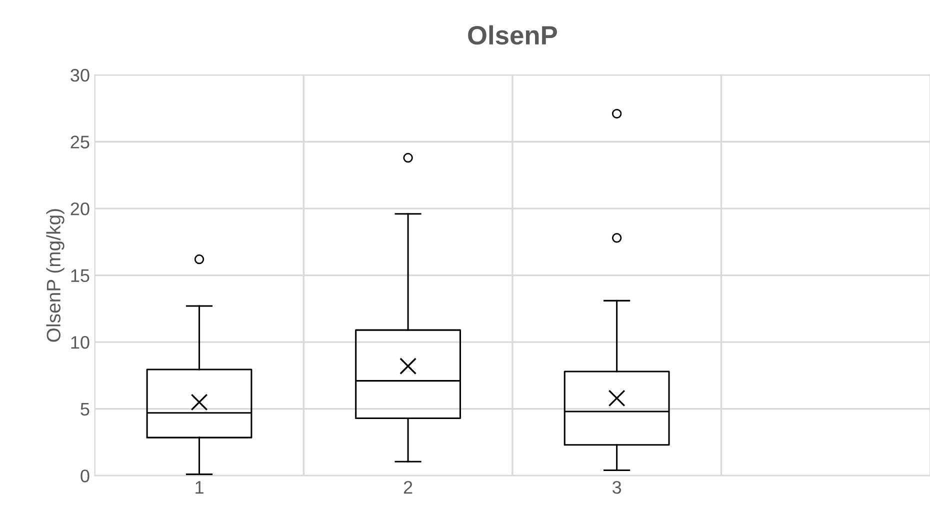 The height and width of the screenshot is (517, 930). Describe the element at coordinates (55, 275) in the screenshot. I see `y-axis-title: OlsenP (mg/kg)` at that location.